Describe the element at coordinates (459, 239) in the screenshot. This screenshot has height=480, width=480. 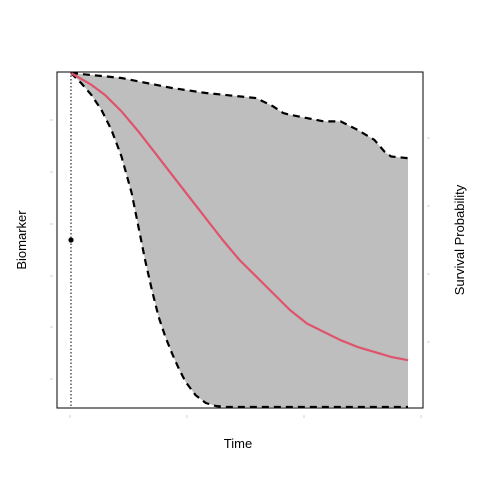
I see `y-axis-label-right: Survival Probability` at that location.